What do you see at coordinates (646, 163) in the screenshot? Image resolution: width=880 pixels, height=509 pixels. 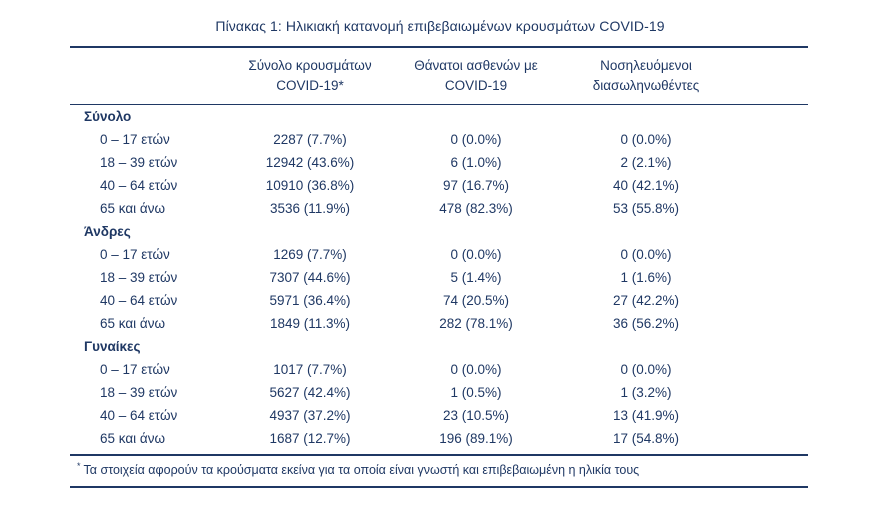 I see `intubated-value: 2 (2.1%)` at bounding box center [646, 163].